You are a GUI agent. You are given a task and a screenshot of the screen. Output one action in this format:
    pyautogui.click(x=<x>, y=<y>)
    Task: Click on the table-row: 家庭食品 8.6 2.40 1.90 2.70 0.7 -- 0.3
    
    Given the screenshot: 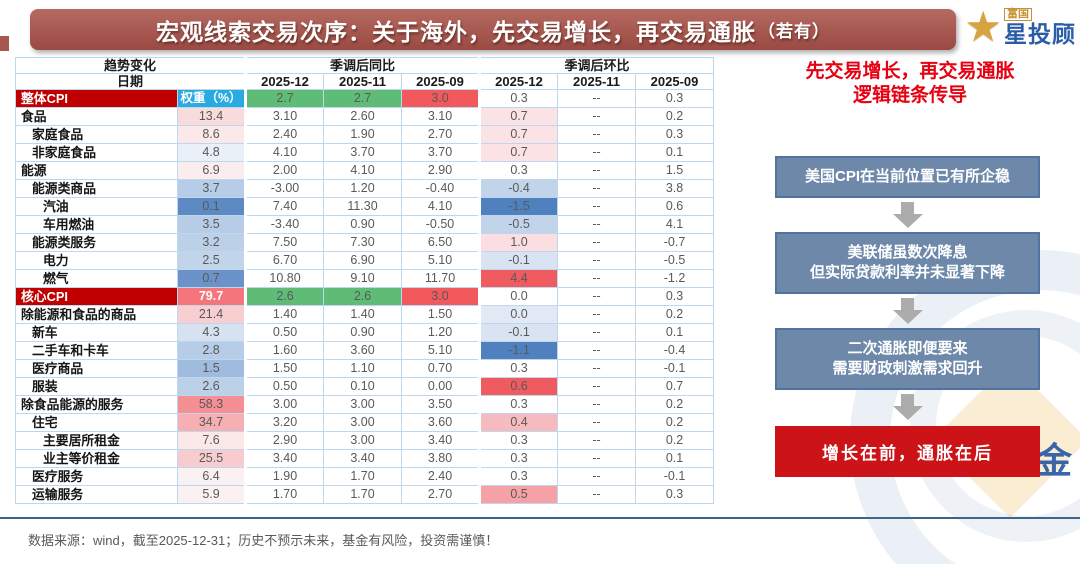 What is the action you would take?
    pyautogui.click(x=365, y=134)
    